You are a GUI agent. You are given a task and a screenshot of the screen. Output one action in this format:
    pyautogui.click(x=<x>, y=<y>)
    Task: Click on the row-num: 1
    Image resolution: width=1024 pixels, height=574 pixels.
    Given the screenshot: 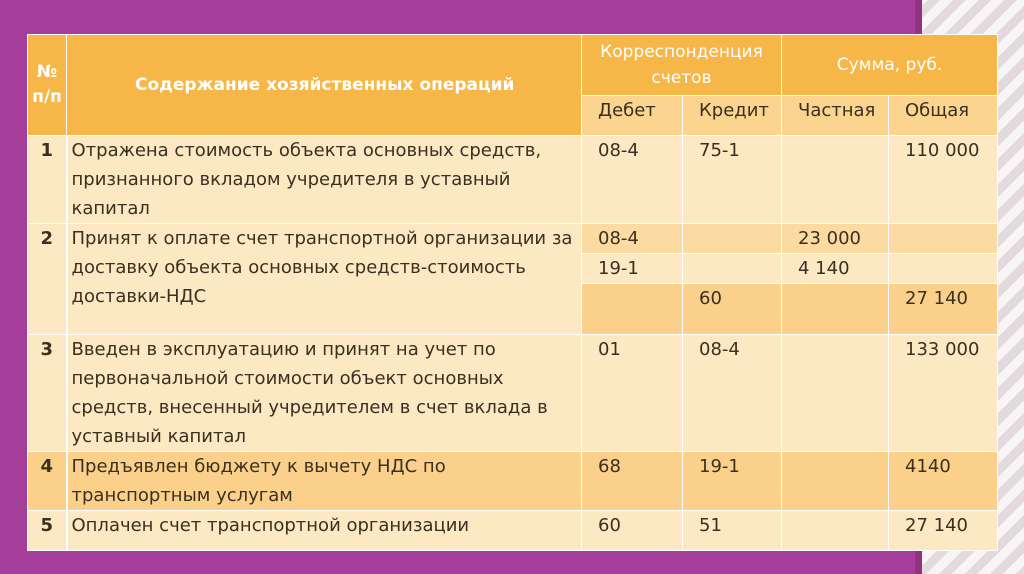 What is the action you would take?
    pyautogui.click(x=47, y=179)
    